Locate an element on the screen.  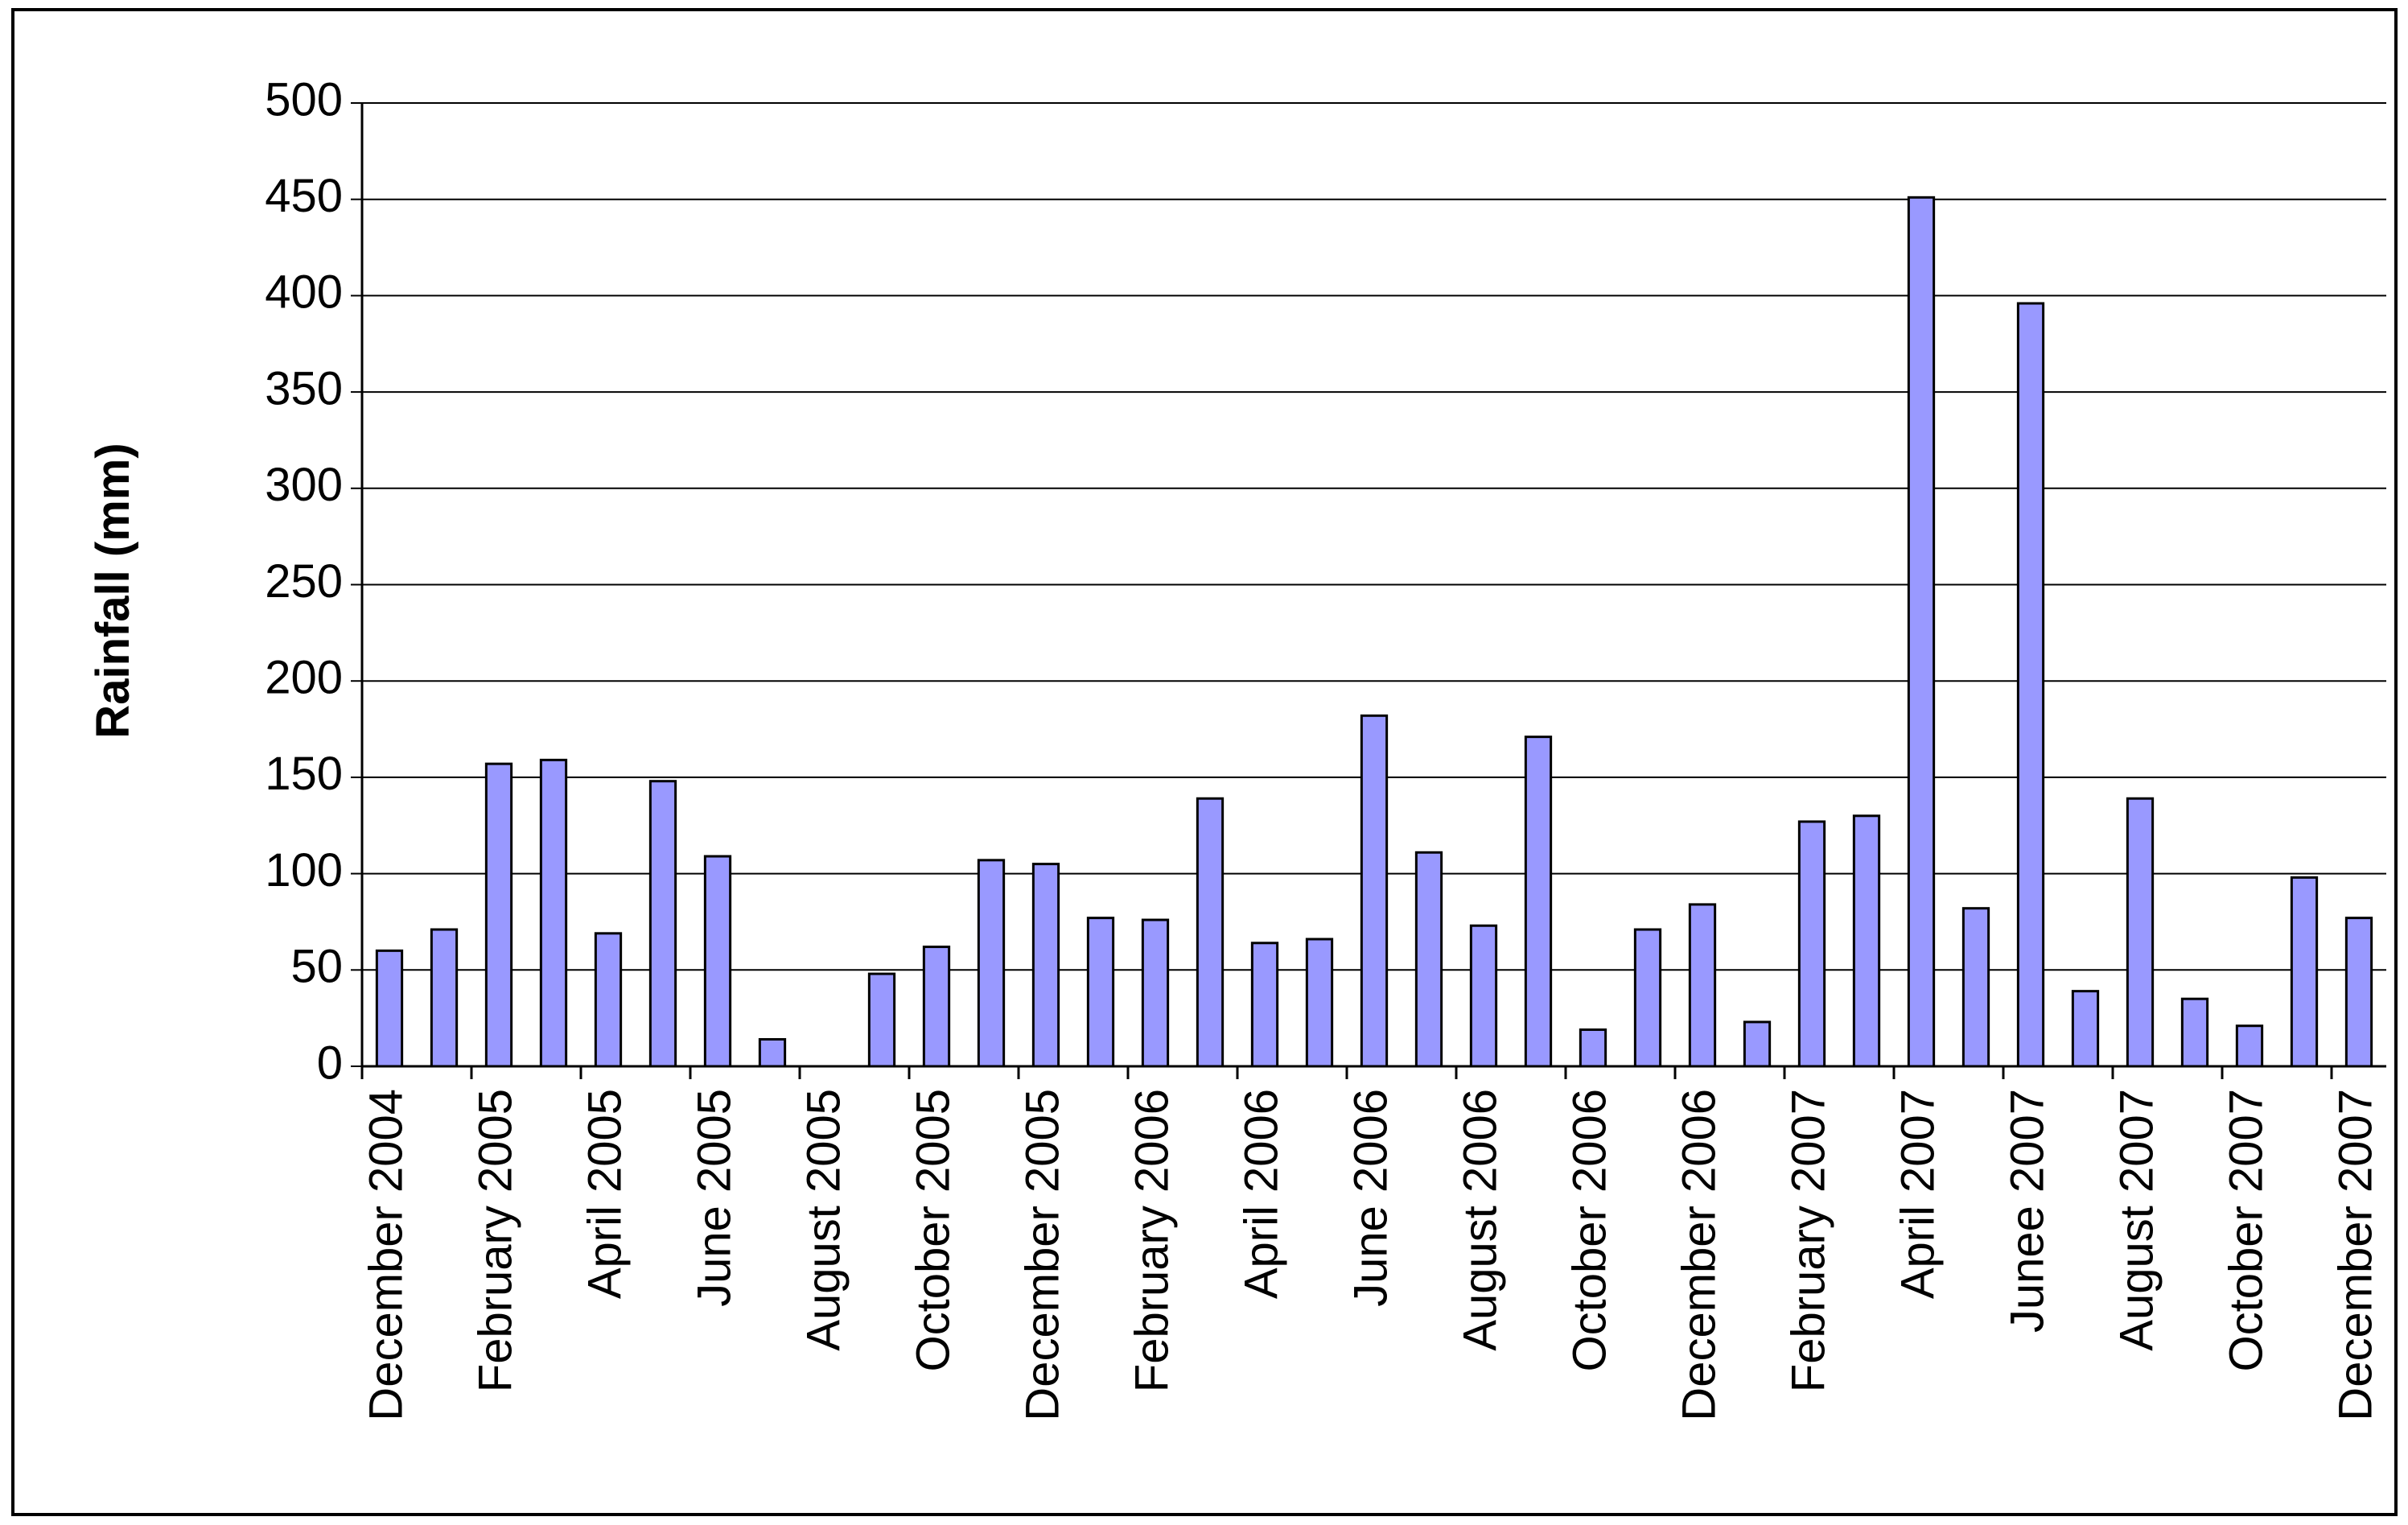
x-tick-label: June 2006 is located at coordinates (1370, 1198).